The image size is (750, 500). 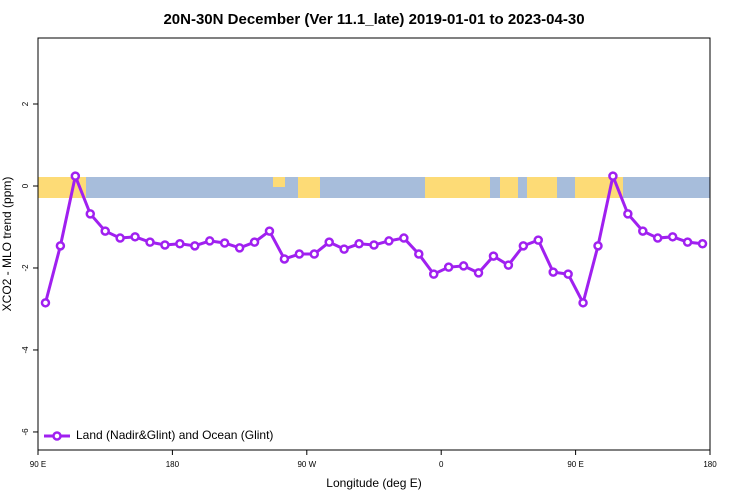 I want to click on legend-label: Land (Nadir&Glint) and Ocean (Glint), so click(x=174, y=435).